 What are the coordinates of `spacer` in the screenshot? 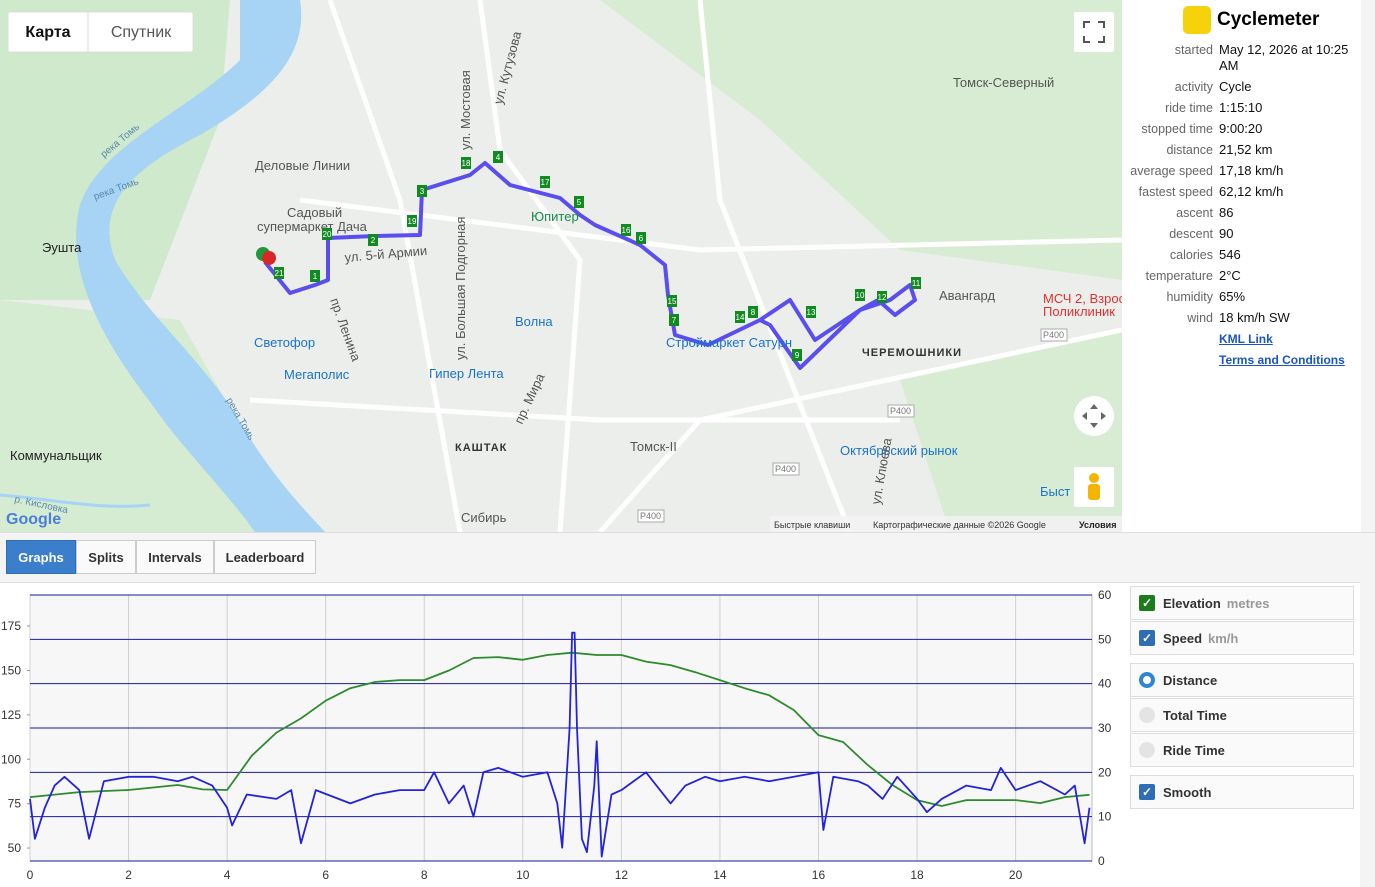 It's located at (1172, 339).